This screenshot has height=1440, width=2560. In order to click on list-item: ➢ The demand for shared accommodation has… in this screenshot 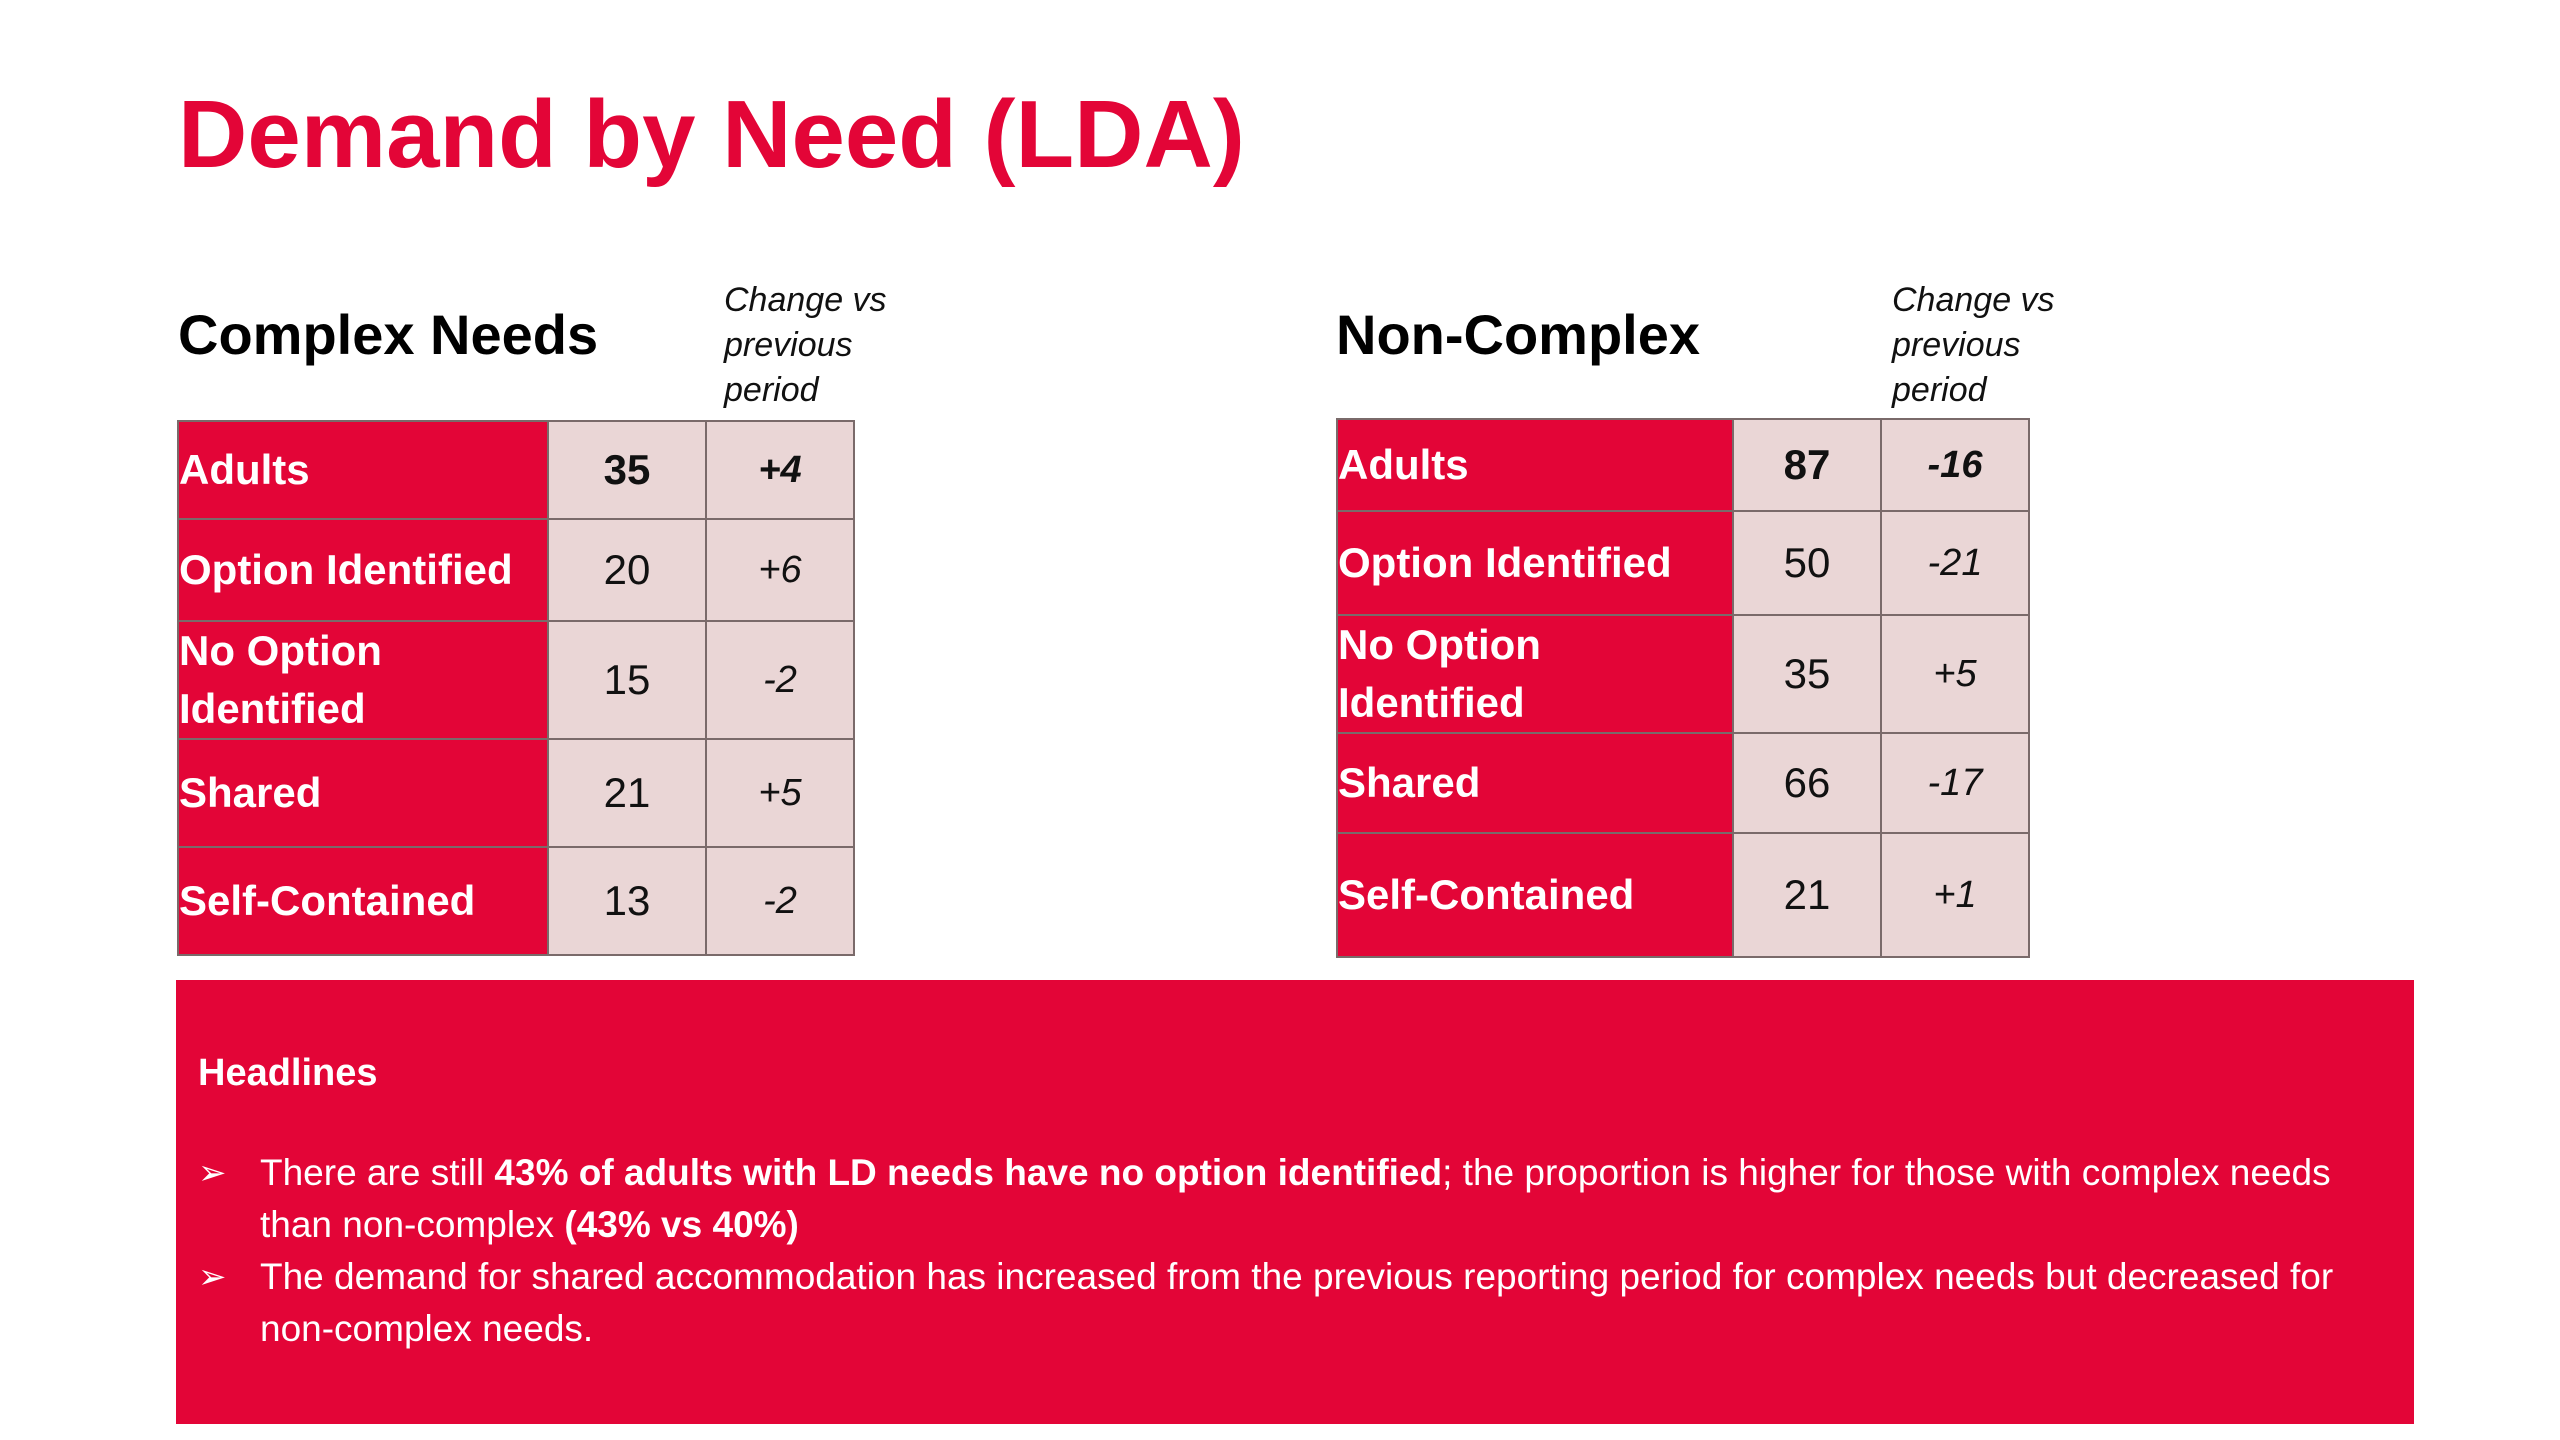, I will do `click(1276, 1303)`.